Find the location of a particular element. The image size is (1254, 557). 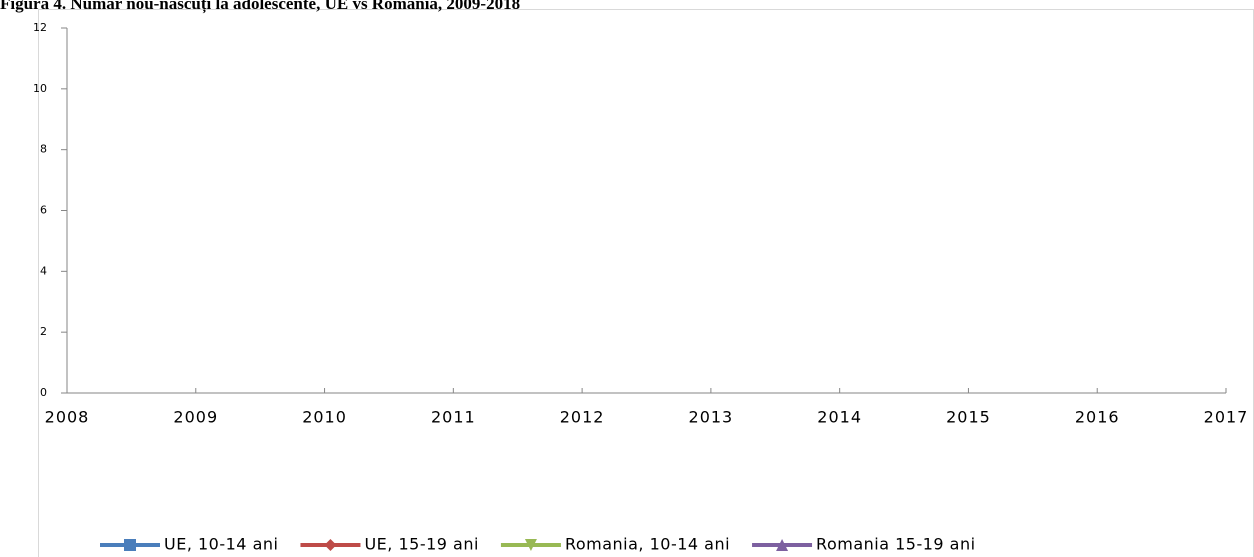

x-tick-label: 2014 is located at coordinates (839, 417).